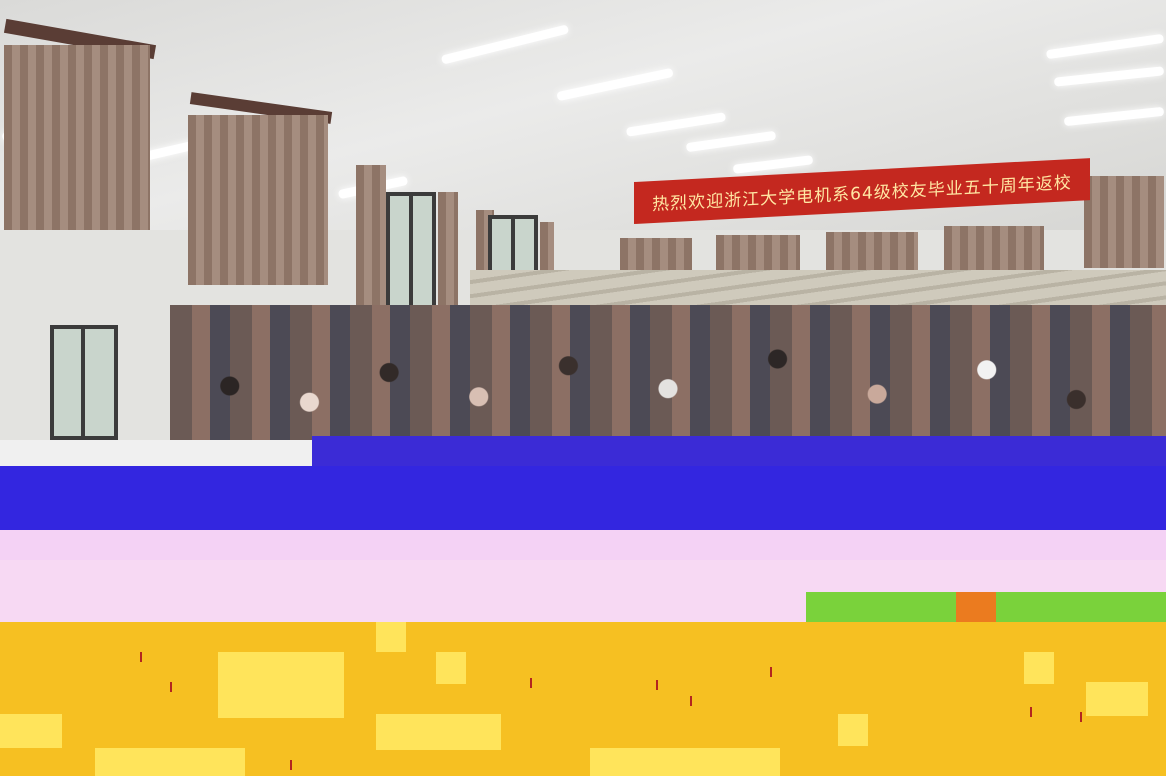  I want to click on glitch-band-green, so click(986, 608).